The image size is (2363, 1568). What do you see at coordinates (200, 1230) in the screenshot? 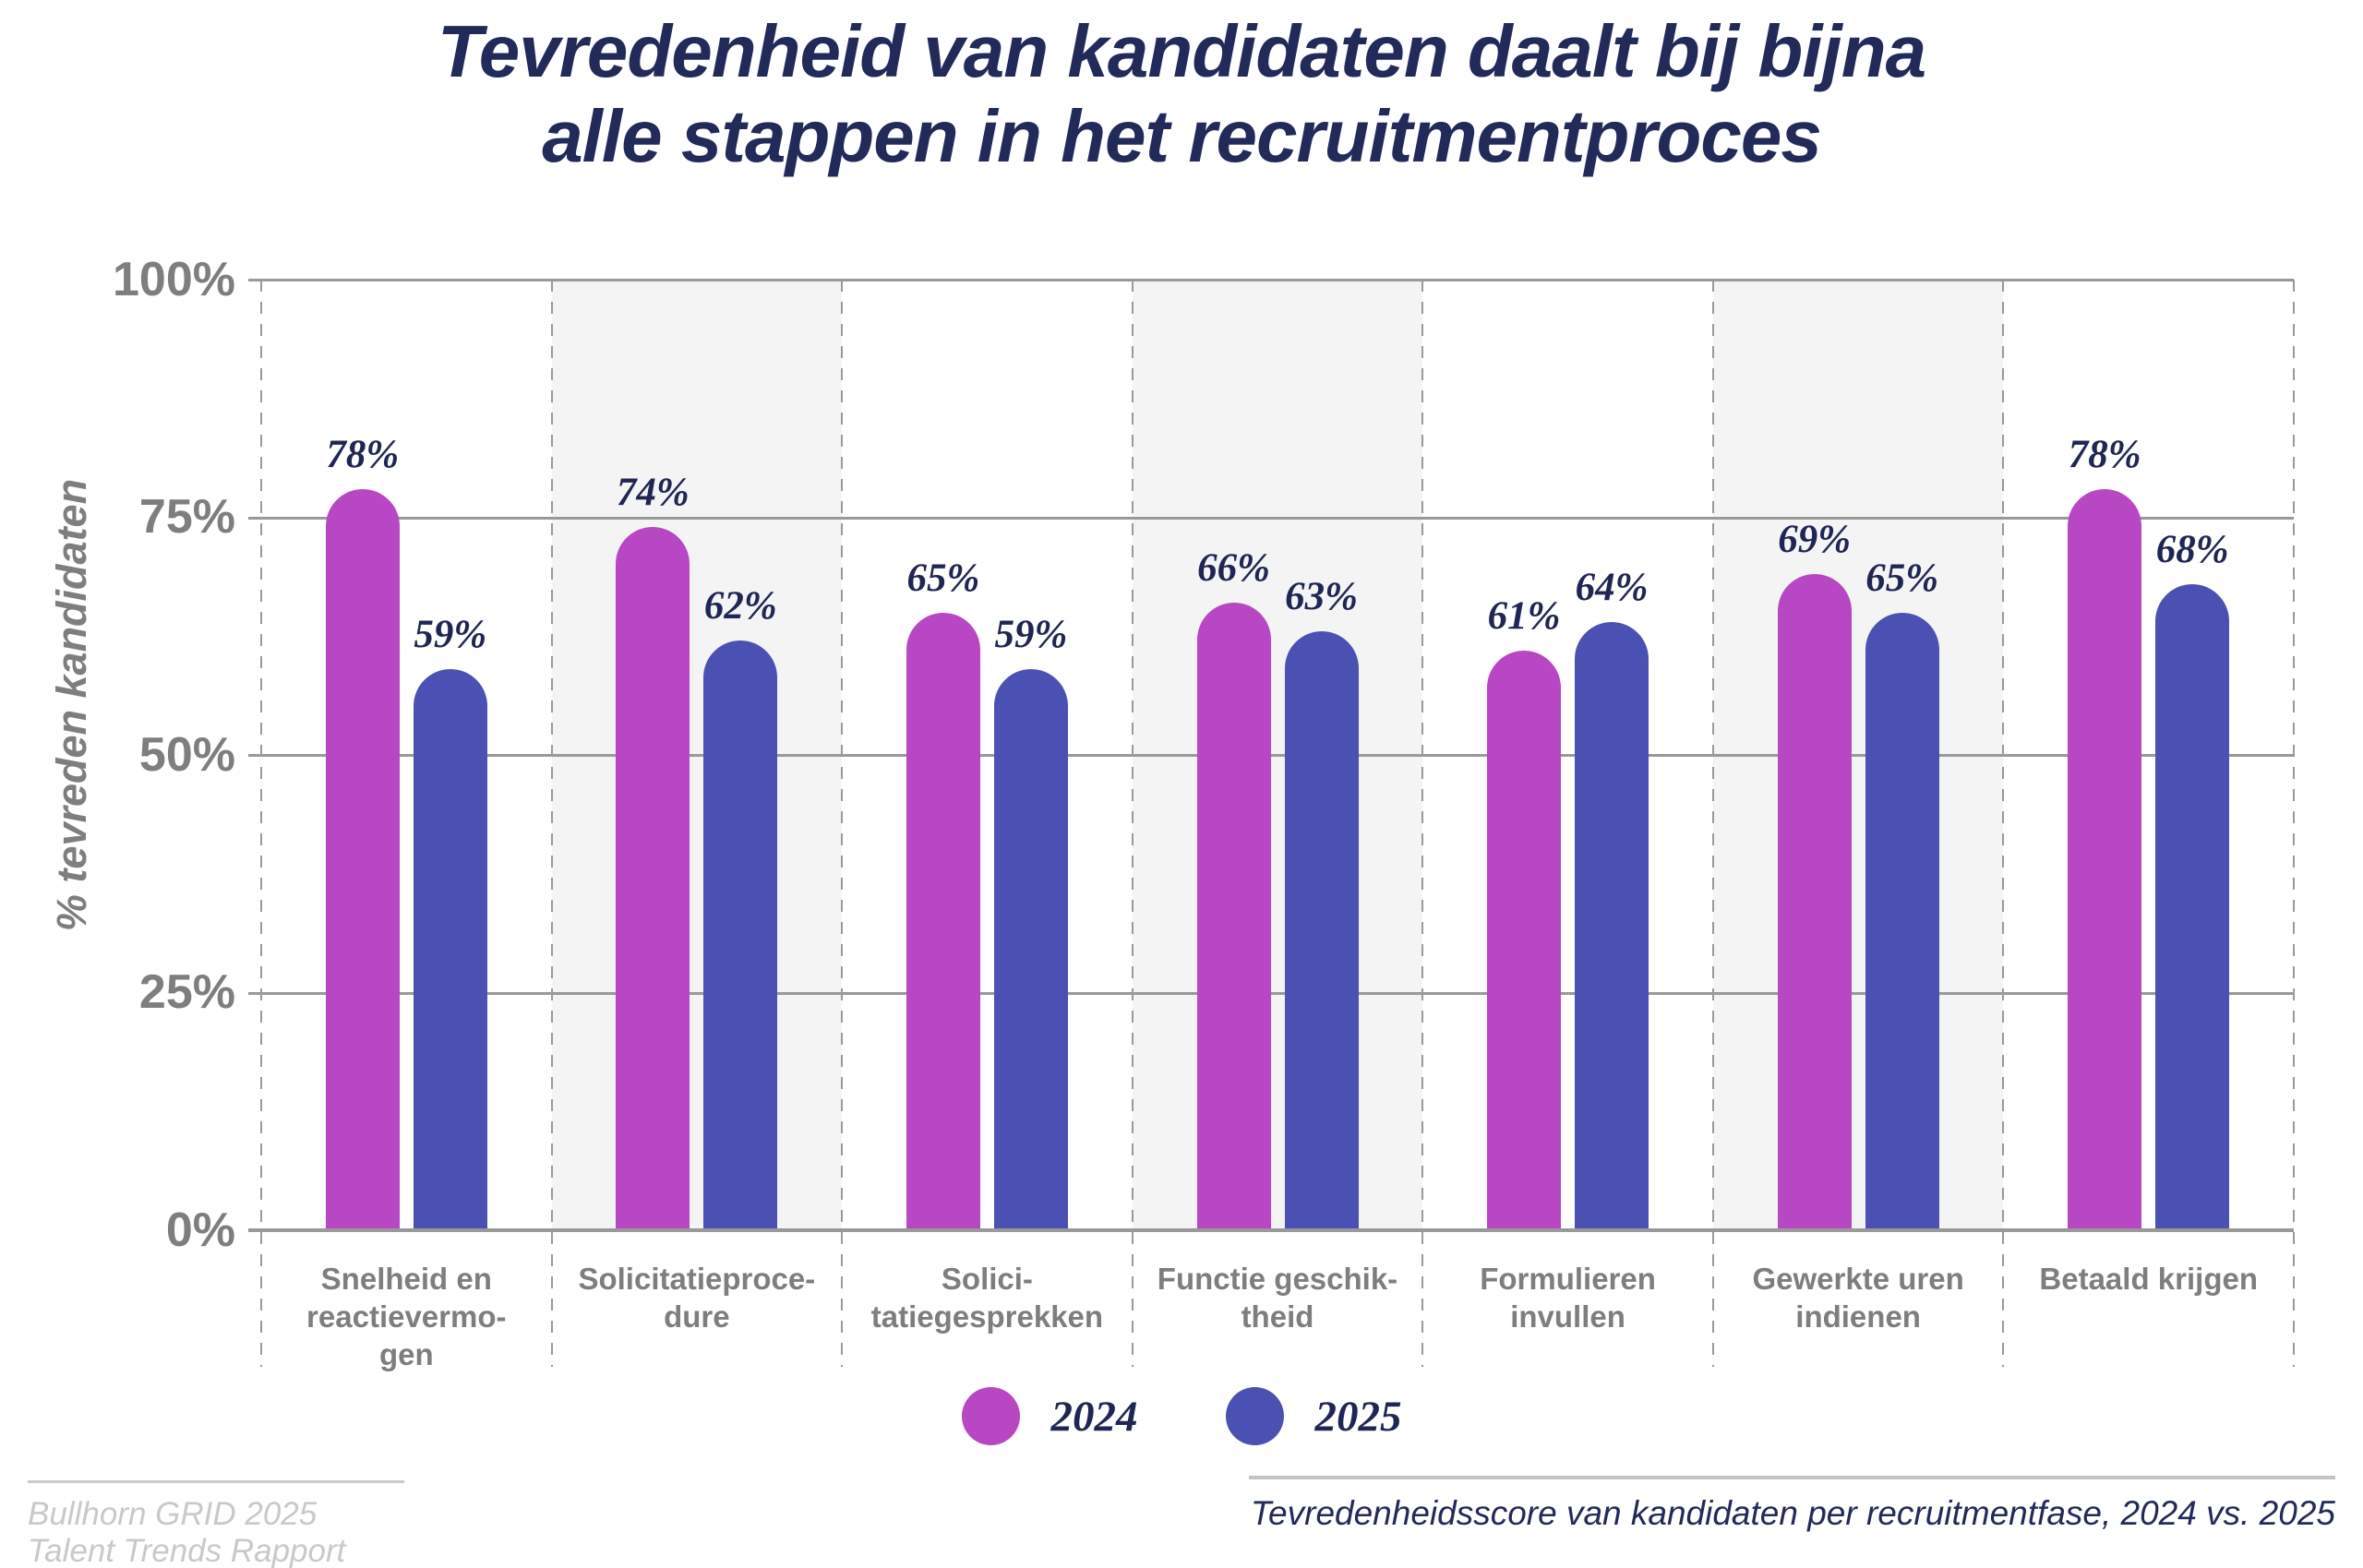
I see `y-tick-0: 0%` at bounding box center [200, 1230].